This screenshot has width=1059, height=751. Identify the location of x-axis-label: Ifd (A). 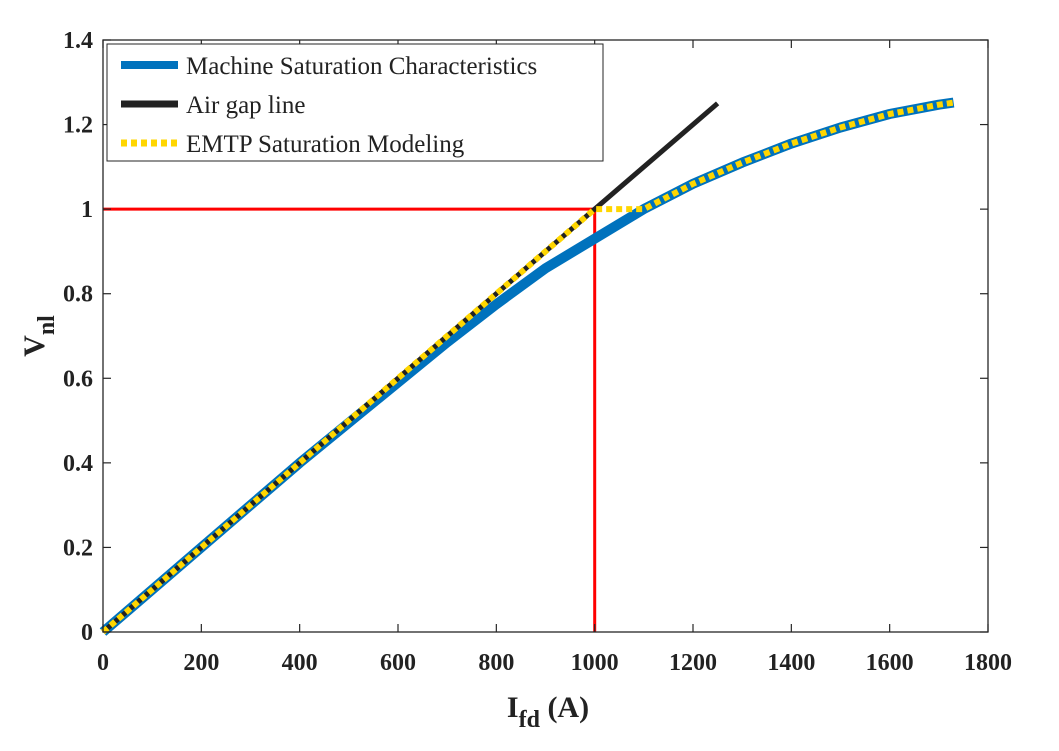
(548, 712).